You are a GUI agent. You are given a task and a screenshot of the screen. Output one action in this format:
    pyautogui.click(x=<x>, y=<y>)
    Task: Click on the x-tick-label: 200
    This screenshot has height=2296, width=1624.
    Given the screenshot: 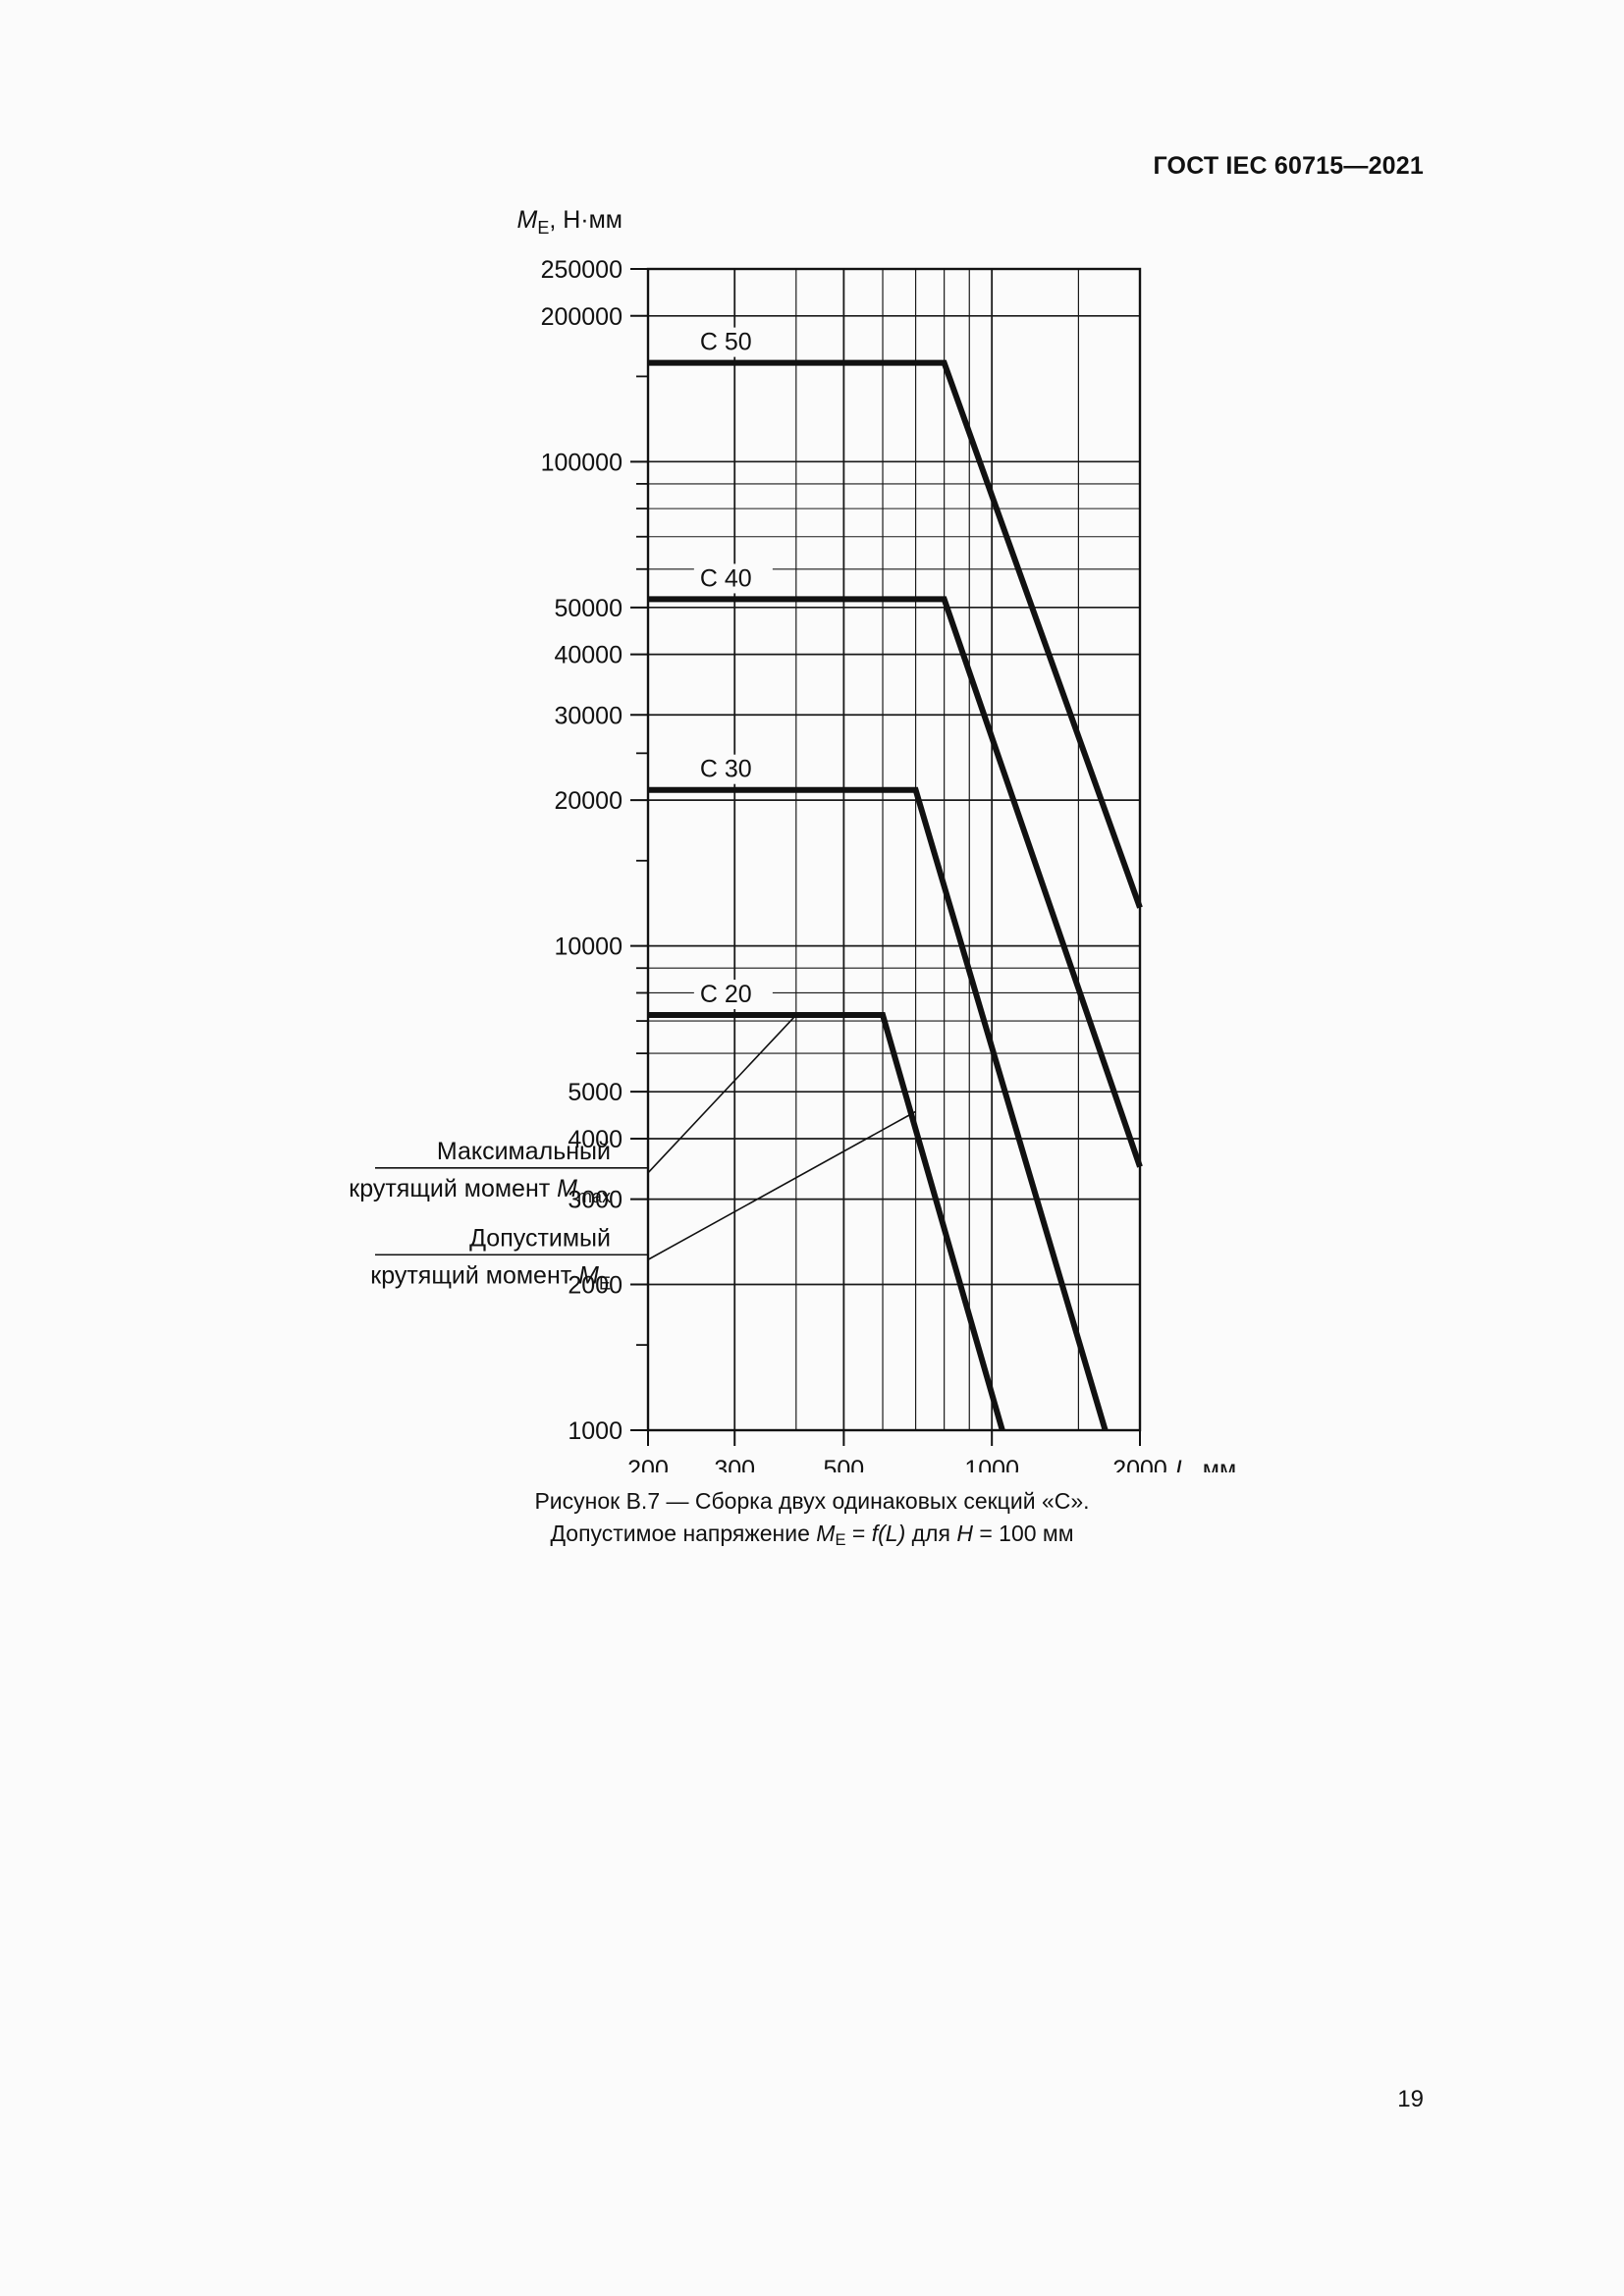 What is the action you would take?
    pyautogui.click(x=648, y=1464)
    